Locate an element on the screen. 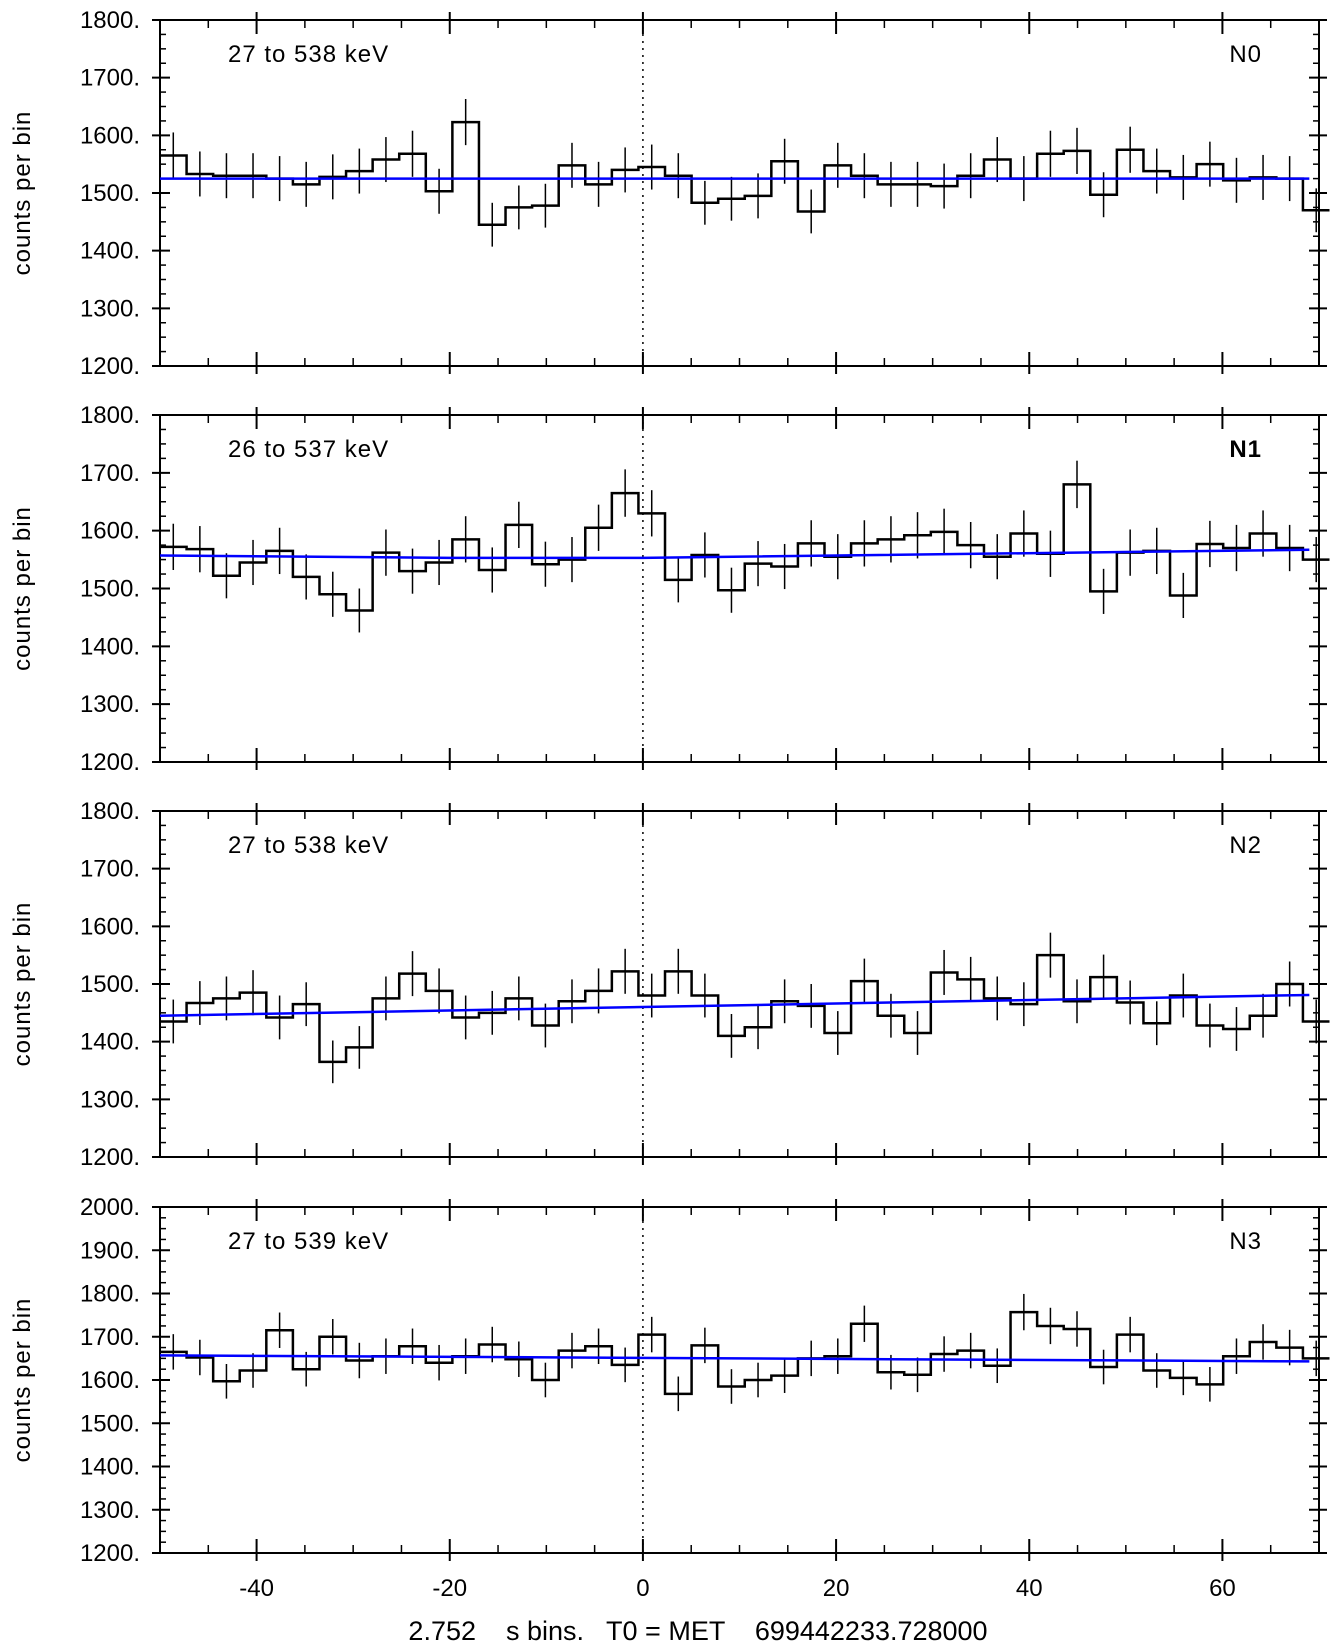 The width and height of the screenshot is (1339, 1646). x-tick-label: -40 is located at coordinates (256, 1588).